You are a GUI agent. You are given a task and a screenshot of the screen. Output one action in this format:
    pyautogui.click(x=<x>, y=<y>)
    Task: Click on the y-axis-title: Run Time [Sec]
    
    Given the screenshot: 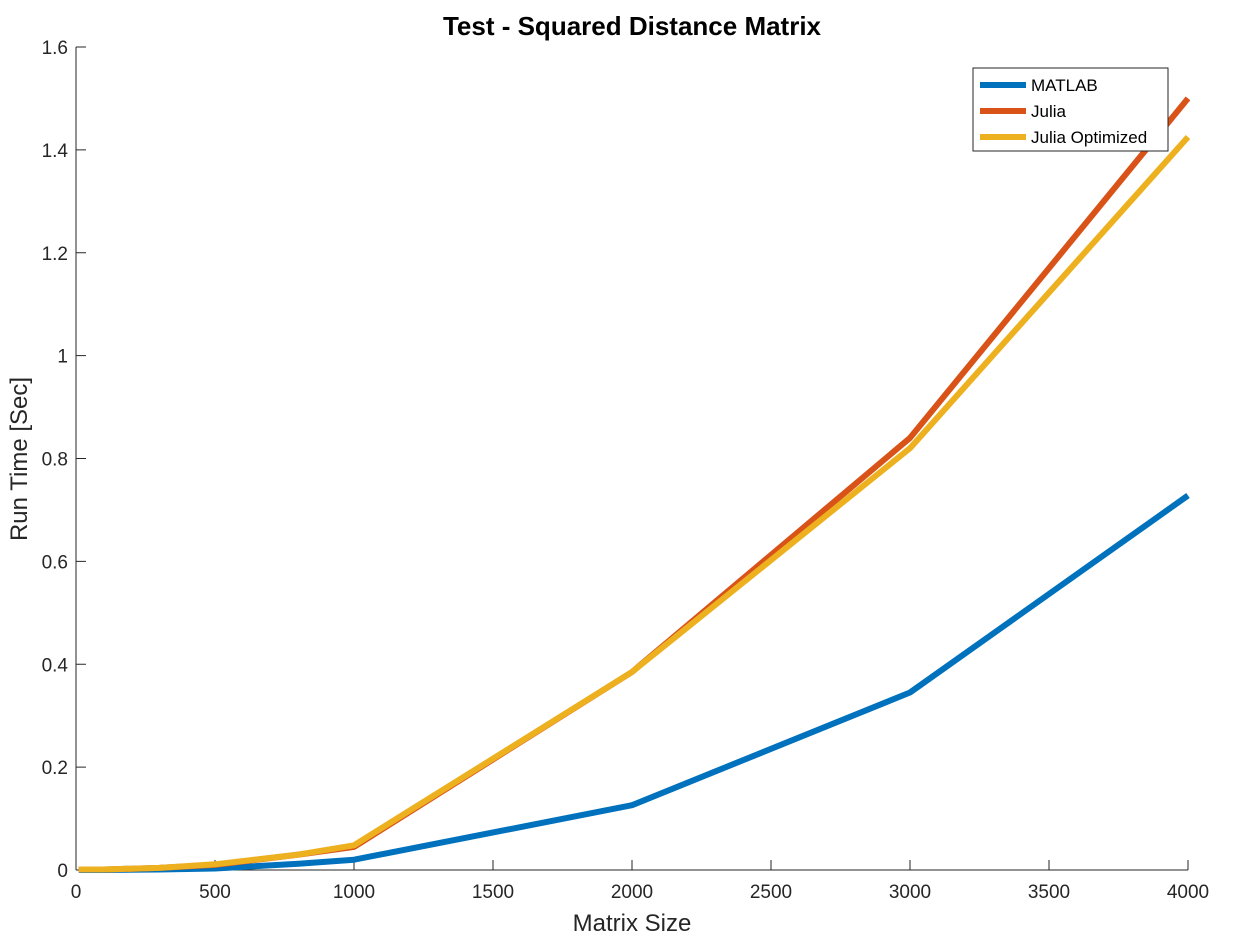 What is the action you would take?
    pyautogui.click(x=19, y=459)
    